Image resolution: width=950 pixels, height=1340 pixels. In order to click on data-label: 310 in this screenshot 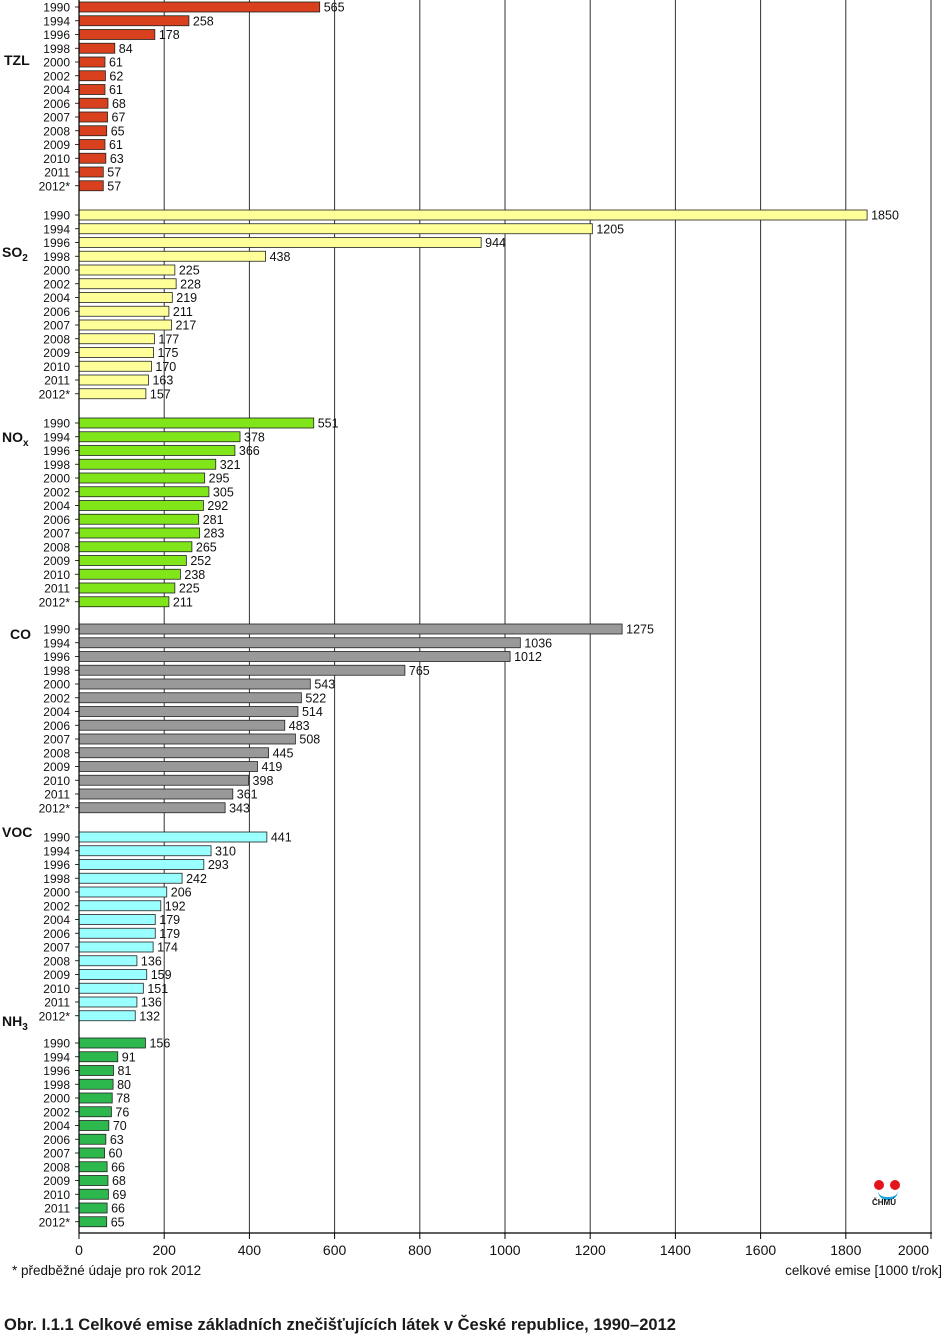, I will do `click(225, 851)`.